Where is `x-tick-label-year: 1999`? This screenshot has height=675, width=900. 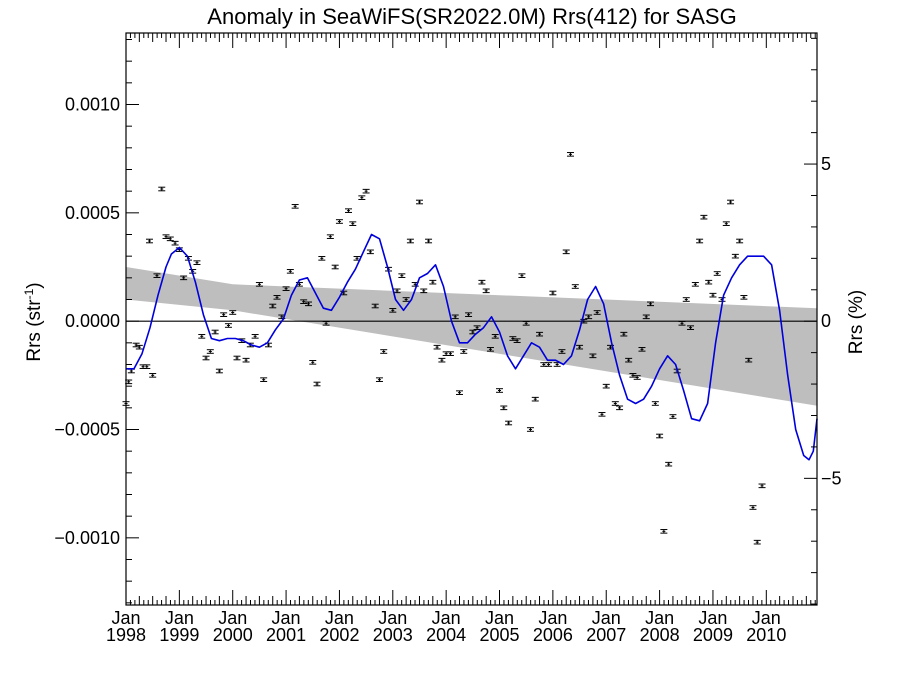 x-tick-label-year: 1999 is located at coordinates (179, 635).